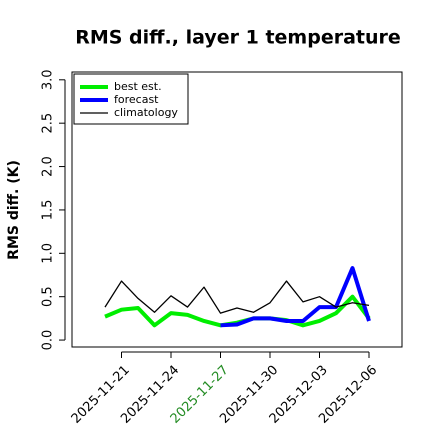 This screenshot has width=440, height=440. I want to click on y-tick-label: 2.5, so click(48, 123).